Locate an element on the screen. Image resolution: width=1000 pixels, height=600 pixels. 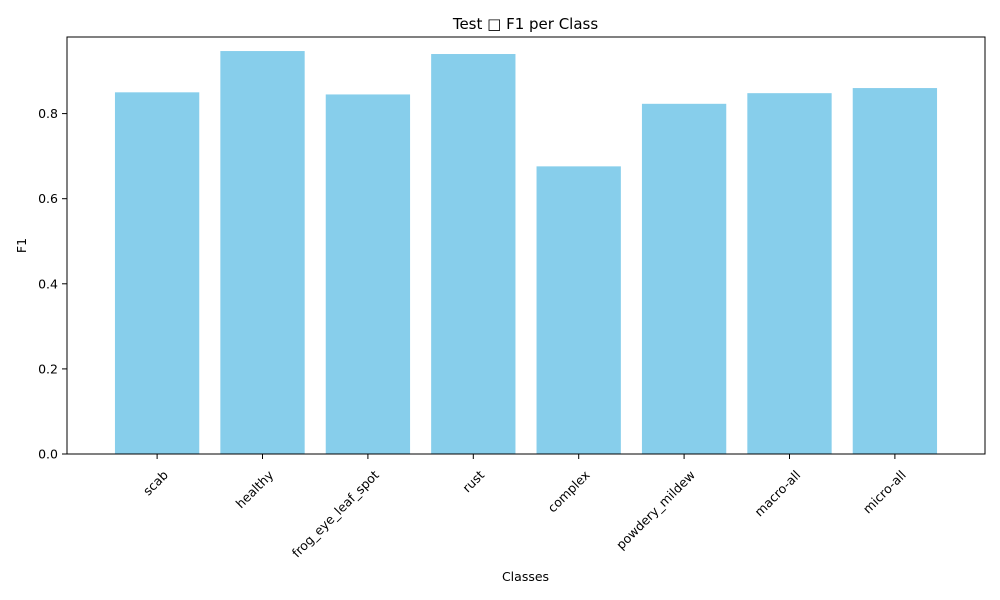
bar-complex is located at coordinates (578, 310).